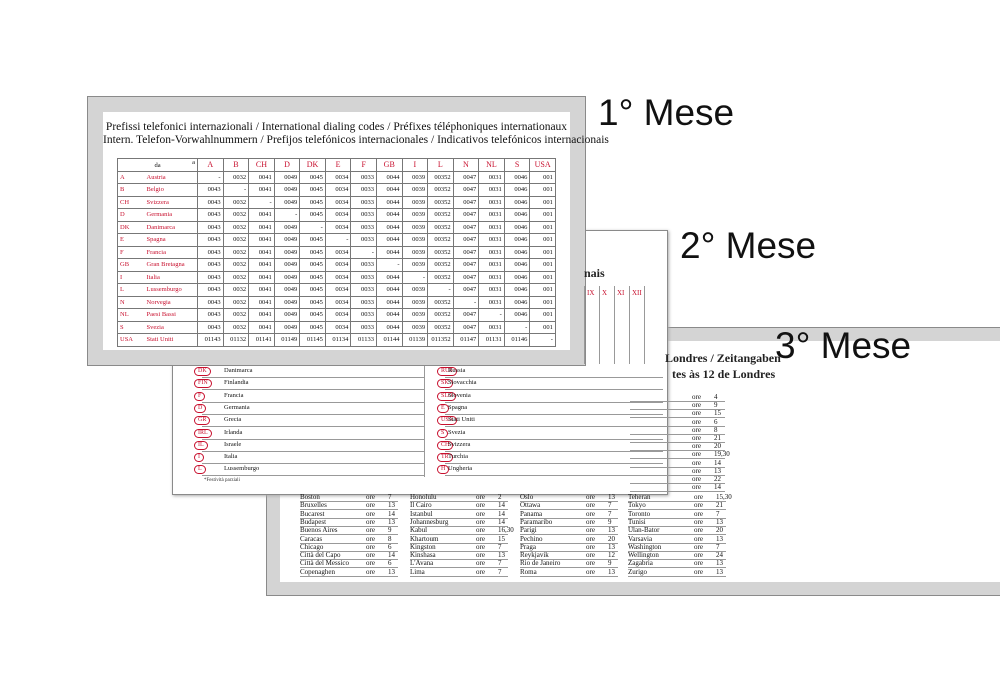 The image size is (1000, 692). I want to click on city-name: L'Avana, so click(422, 563).